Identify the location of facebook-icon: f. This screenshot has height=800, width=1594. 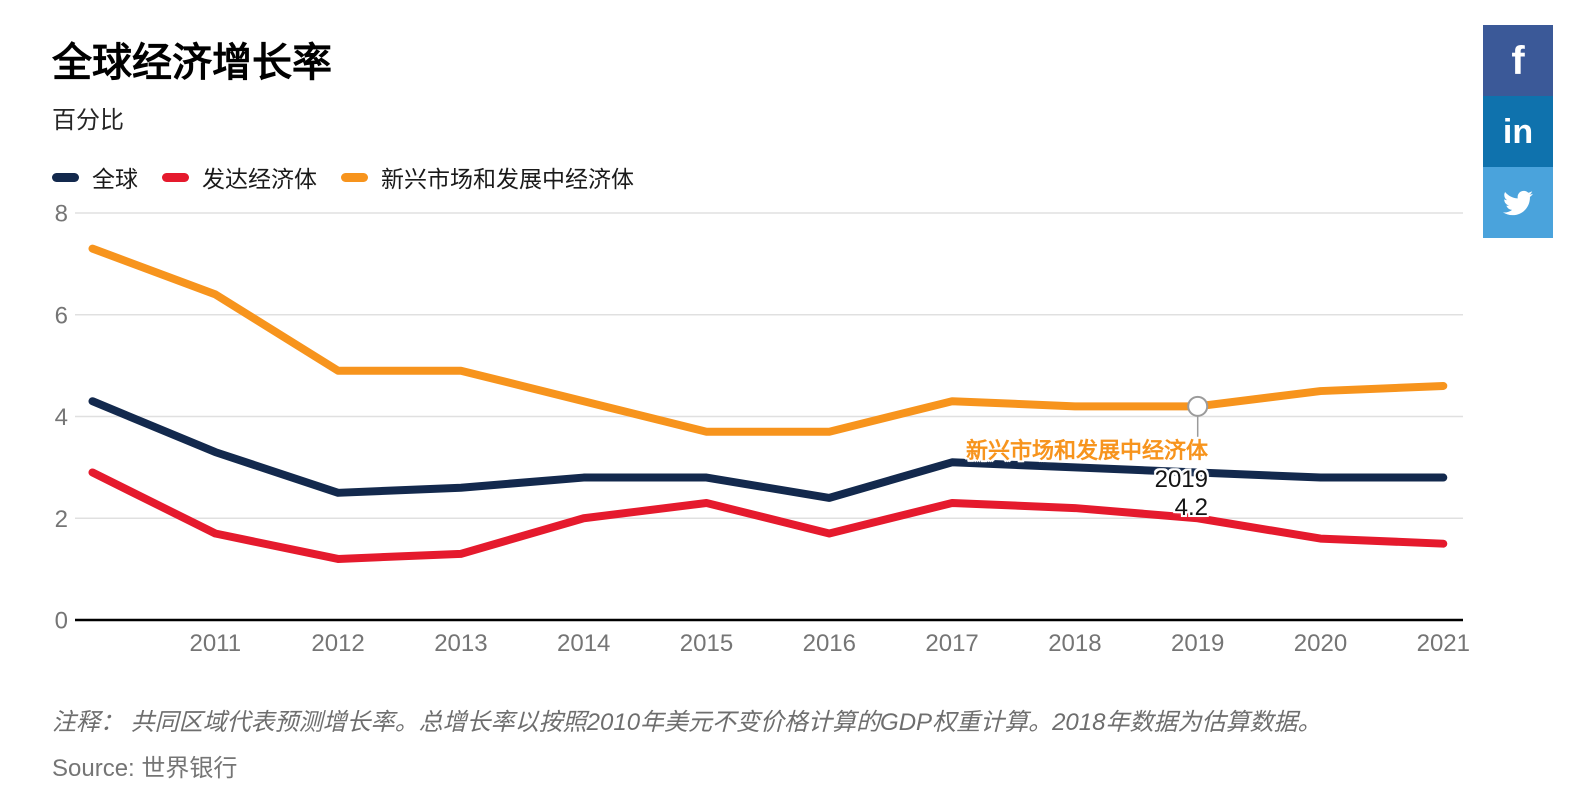
(1518, 60).